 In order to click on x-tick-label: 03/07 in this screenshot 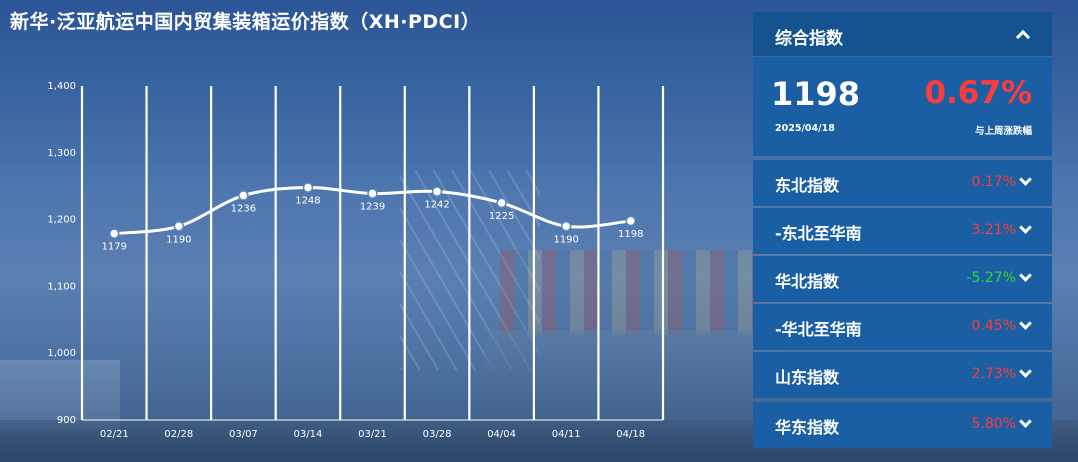, I will do `click(243, 434)`.